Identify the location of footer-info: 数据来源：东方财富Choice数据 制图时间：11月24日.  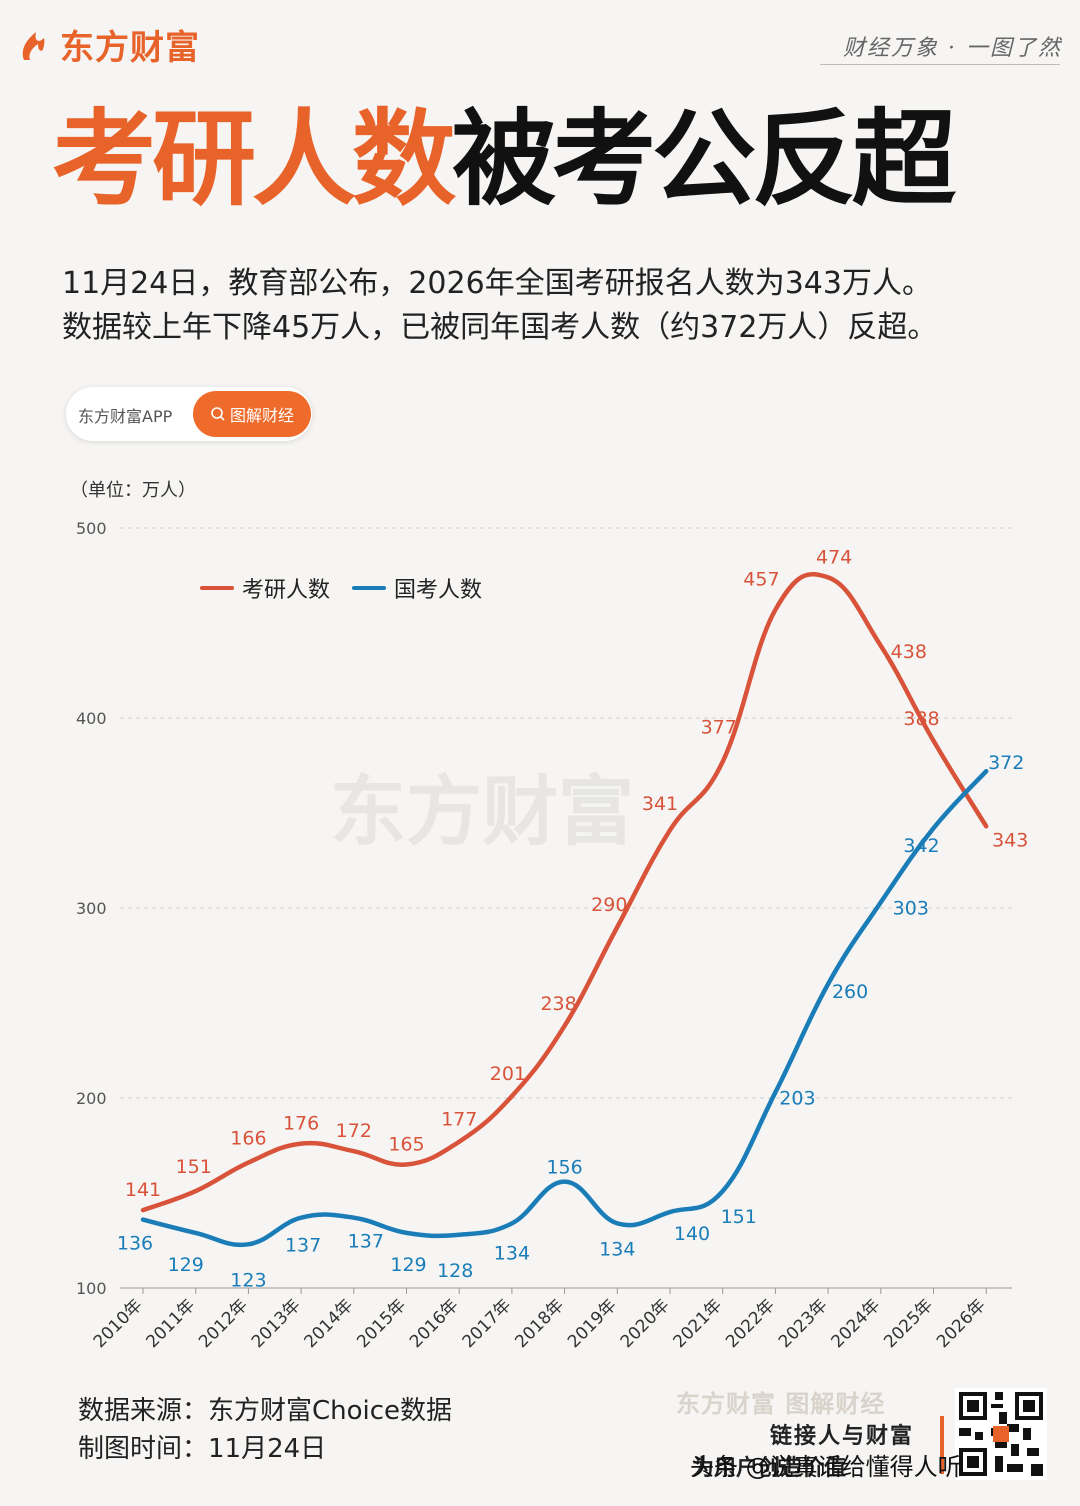
(265, 1430).